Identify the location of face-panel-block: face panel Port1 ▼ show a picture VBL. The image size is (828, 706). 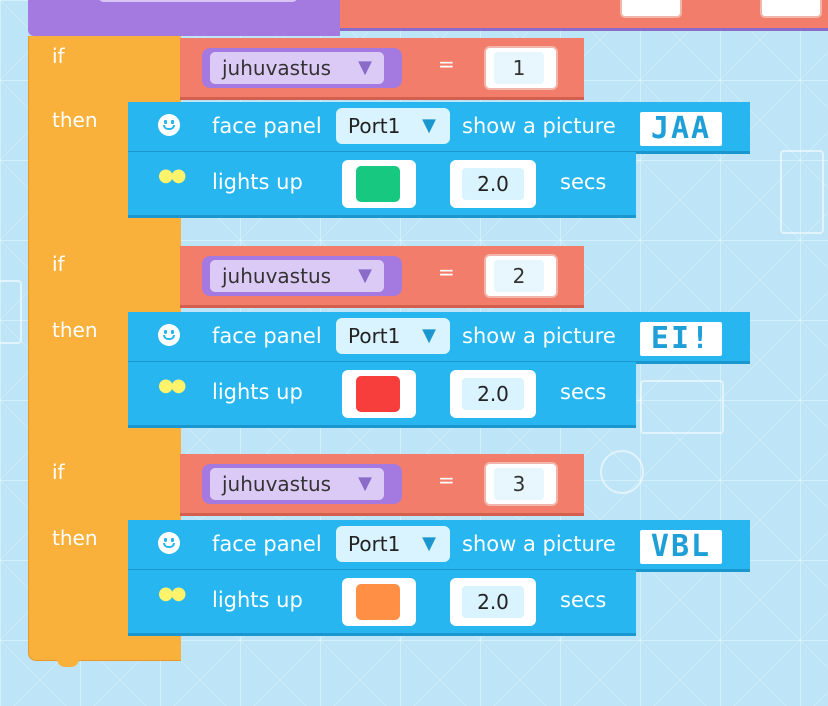
(439, 546).